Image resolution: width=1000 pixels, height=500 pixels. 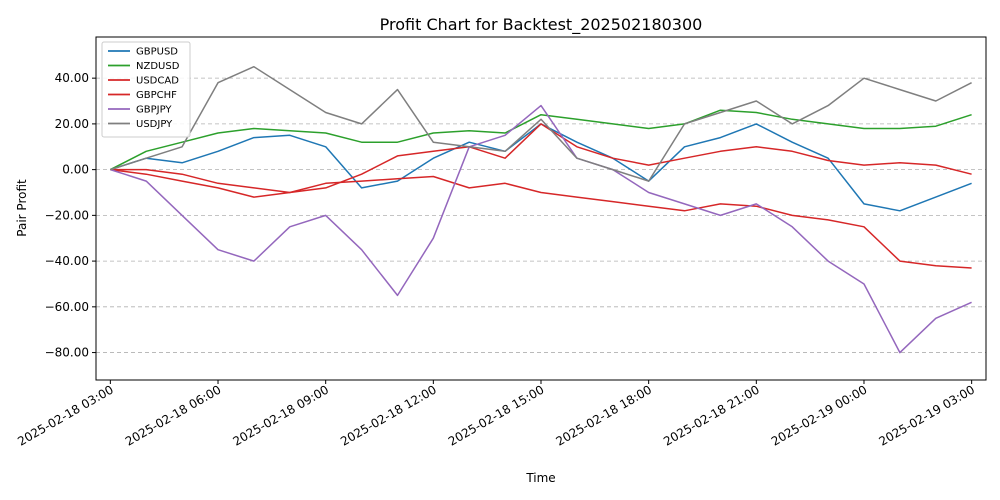 I want to click on legend-entry: USDJPY, so click(x=154, y=124).